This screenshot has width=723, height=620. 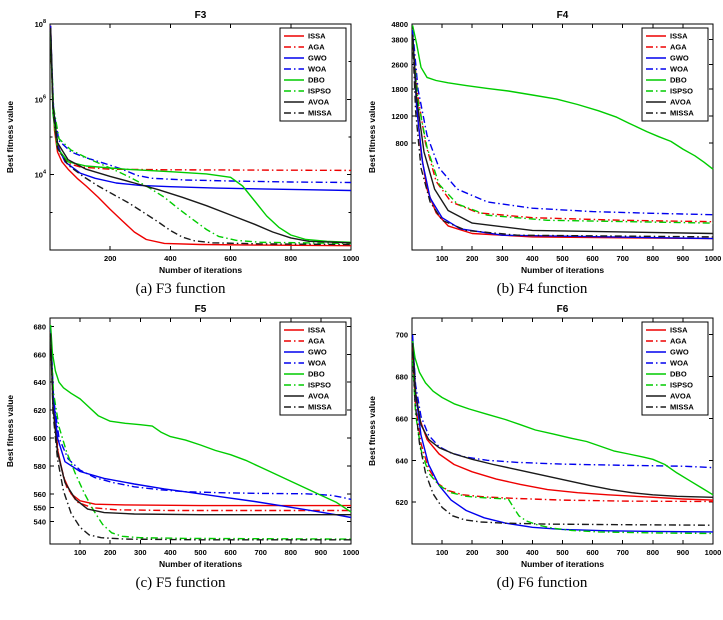 What do you see at coordinates (399, 89) in the screenshot?
I see `y-tick-label: 1800` at bounding box center [399, 89].